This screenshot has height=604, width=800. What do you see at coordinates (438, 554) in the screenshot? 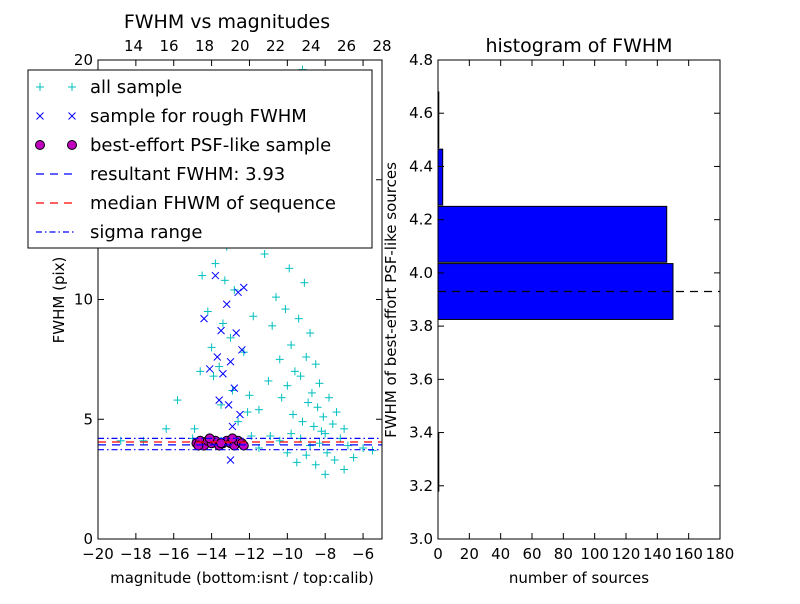
I see `right-x-tick-label: 0` at bounding box center [438, 554].